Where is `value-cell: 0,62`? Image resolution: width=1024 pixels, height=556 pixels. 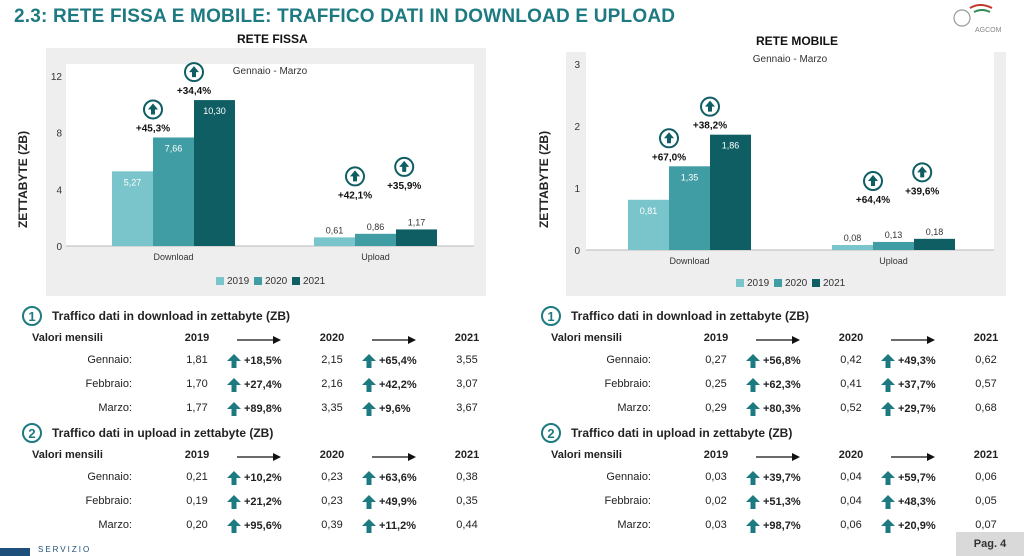 value-cell: 0,62 is located at coordinates (986, 360).